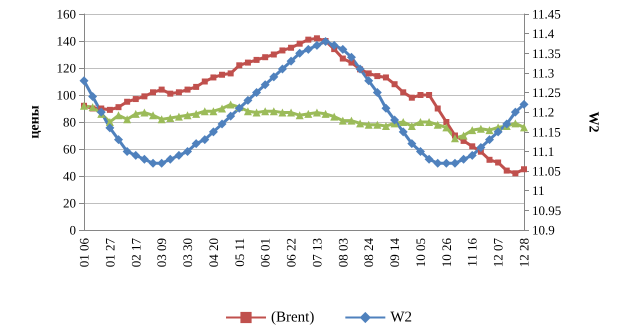 Image resolution: width=637 pixels, height=332 pixels. Describe the element at coordinates (538, 190) in the screenshot. I see `y2-tick-label: 11` at that location.